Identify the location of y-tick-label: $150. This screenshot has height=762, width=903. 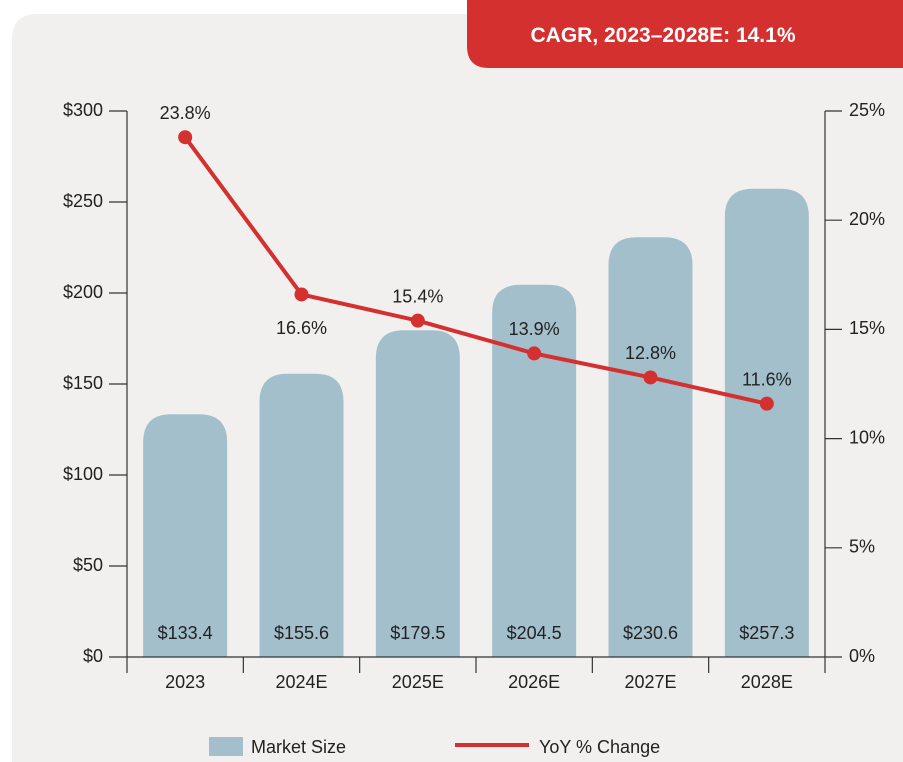
(83, 383).